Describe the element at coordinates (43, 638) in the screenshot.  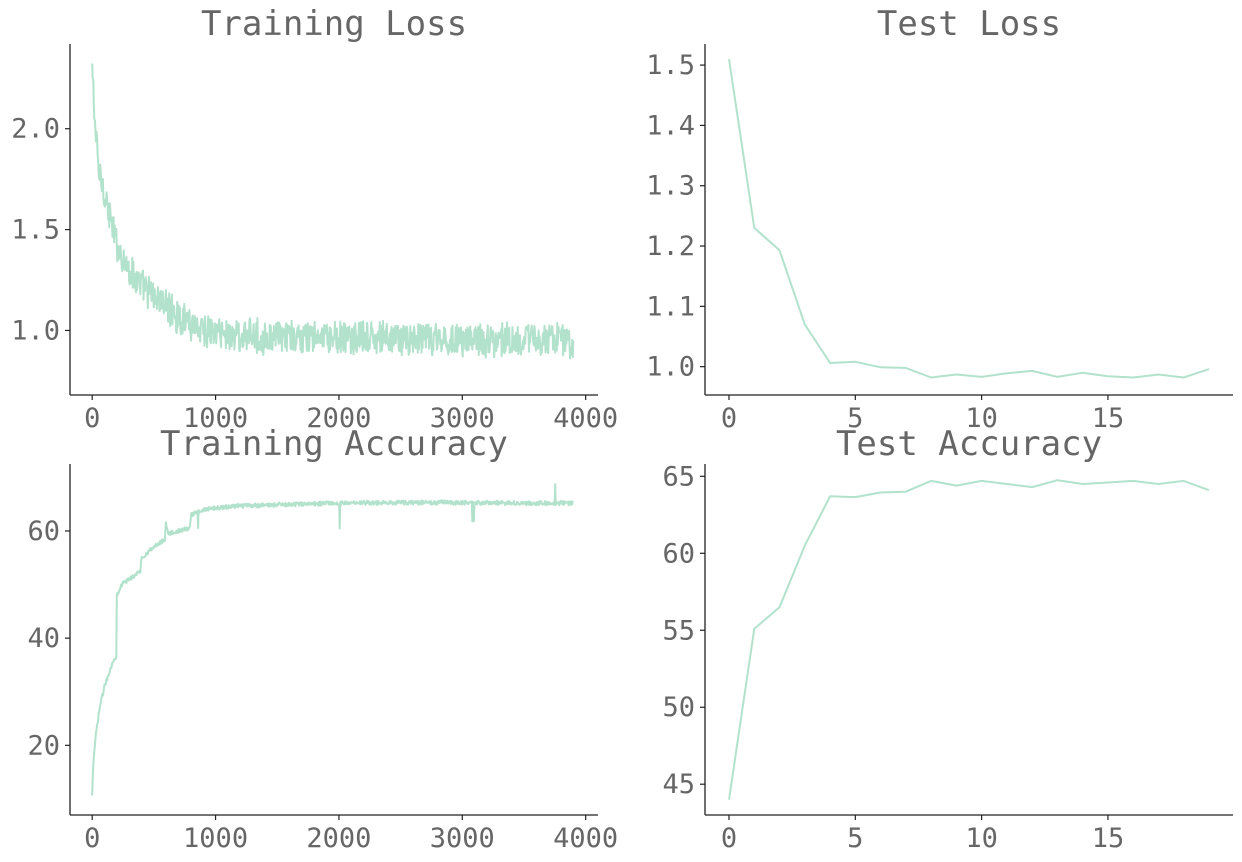
I see `y-tick-label: 40` at that location.